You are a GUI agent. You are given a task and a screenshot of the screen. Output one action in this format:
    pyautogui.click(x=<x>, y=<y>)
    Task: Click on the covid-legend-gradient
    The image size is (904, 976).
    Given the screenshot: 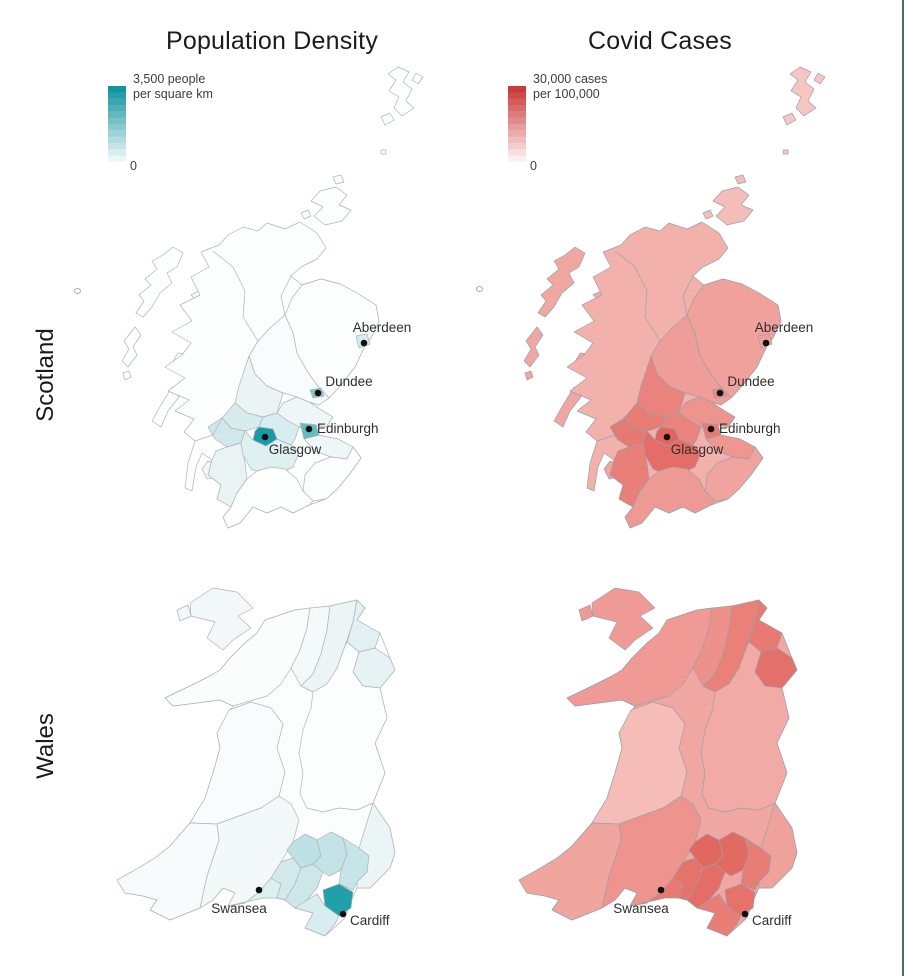 What is the action you would take?
    pyautogui.click(x=517, y=127)
    